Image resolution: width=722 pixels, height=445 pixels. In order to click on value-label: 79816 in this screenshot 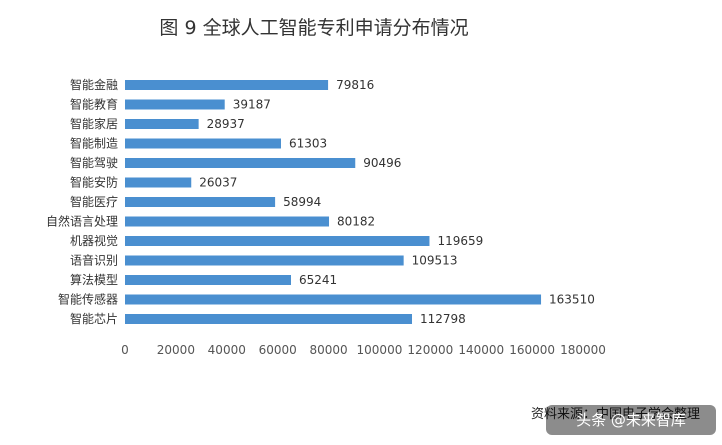, I will do `click(355, 85)`.